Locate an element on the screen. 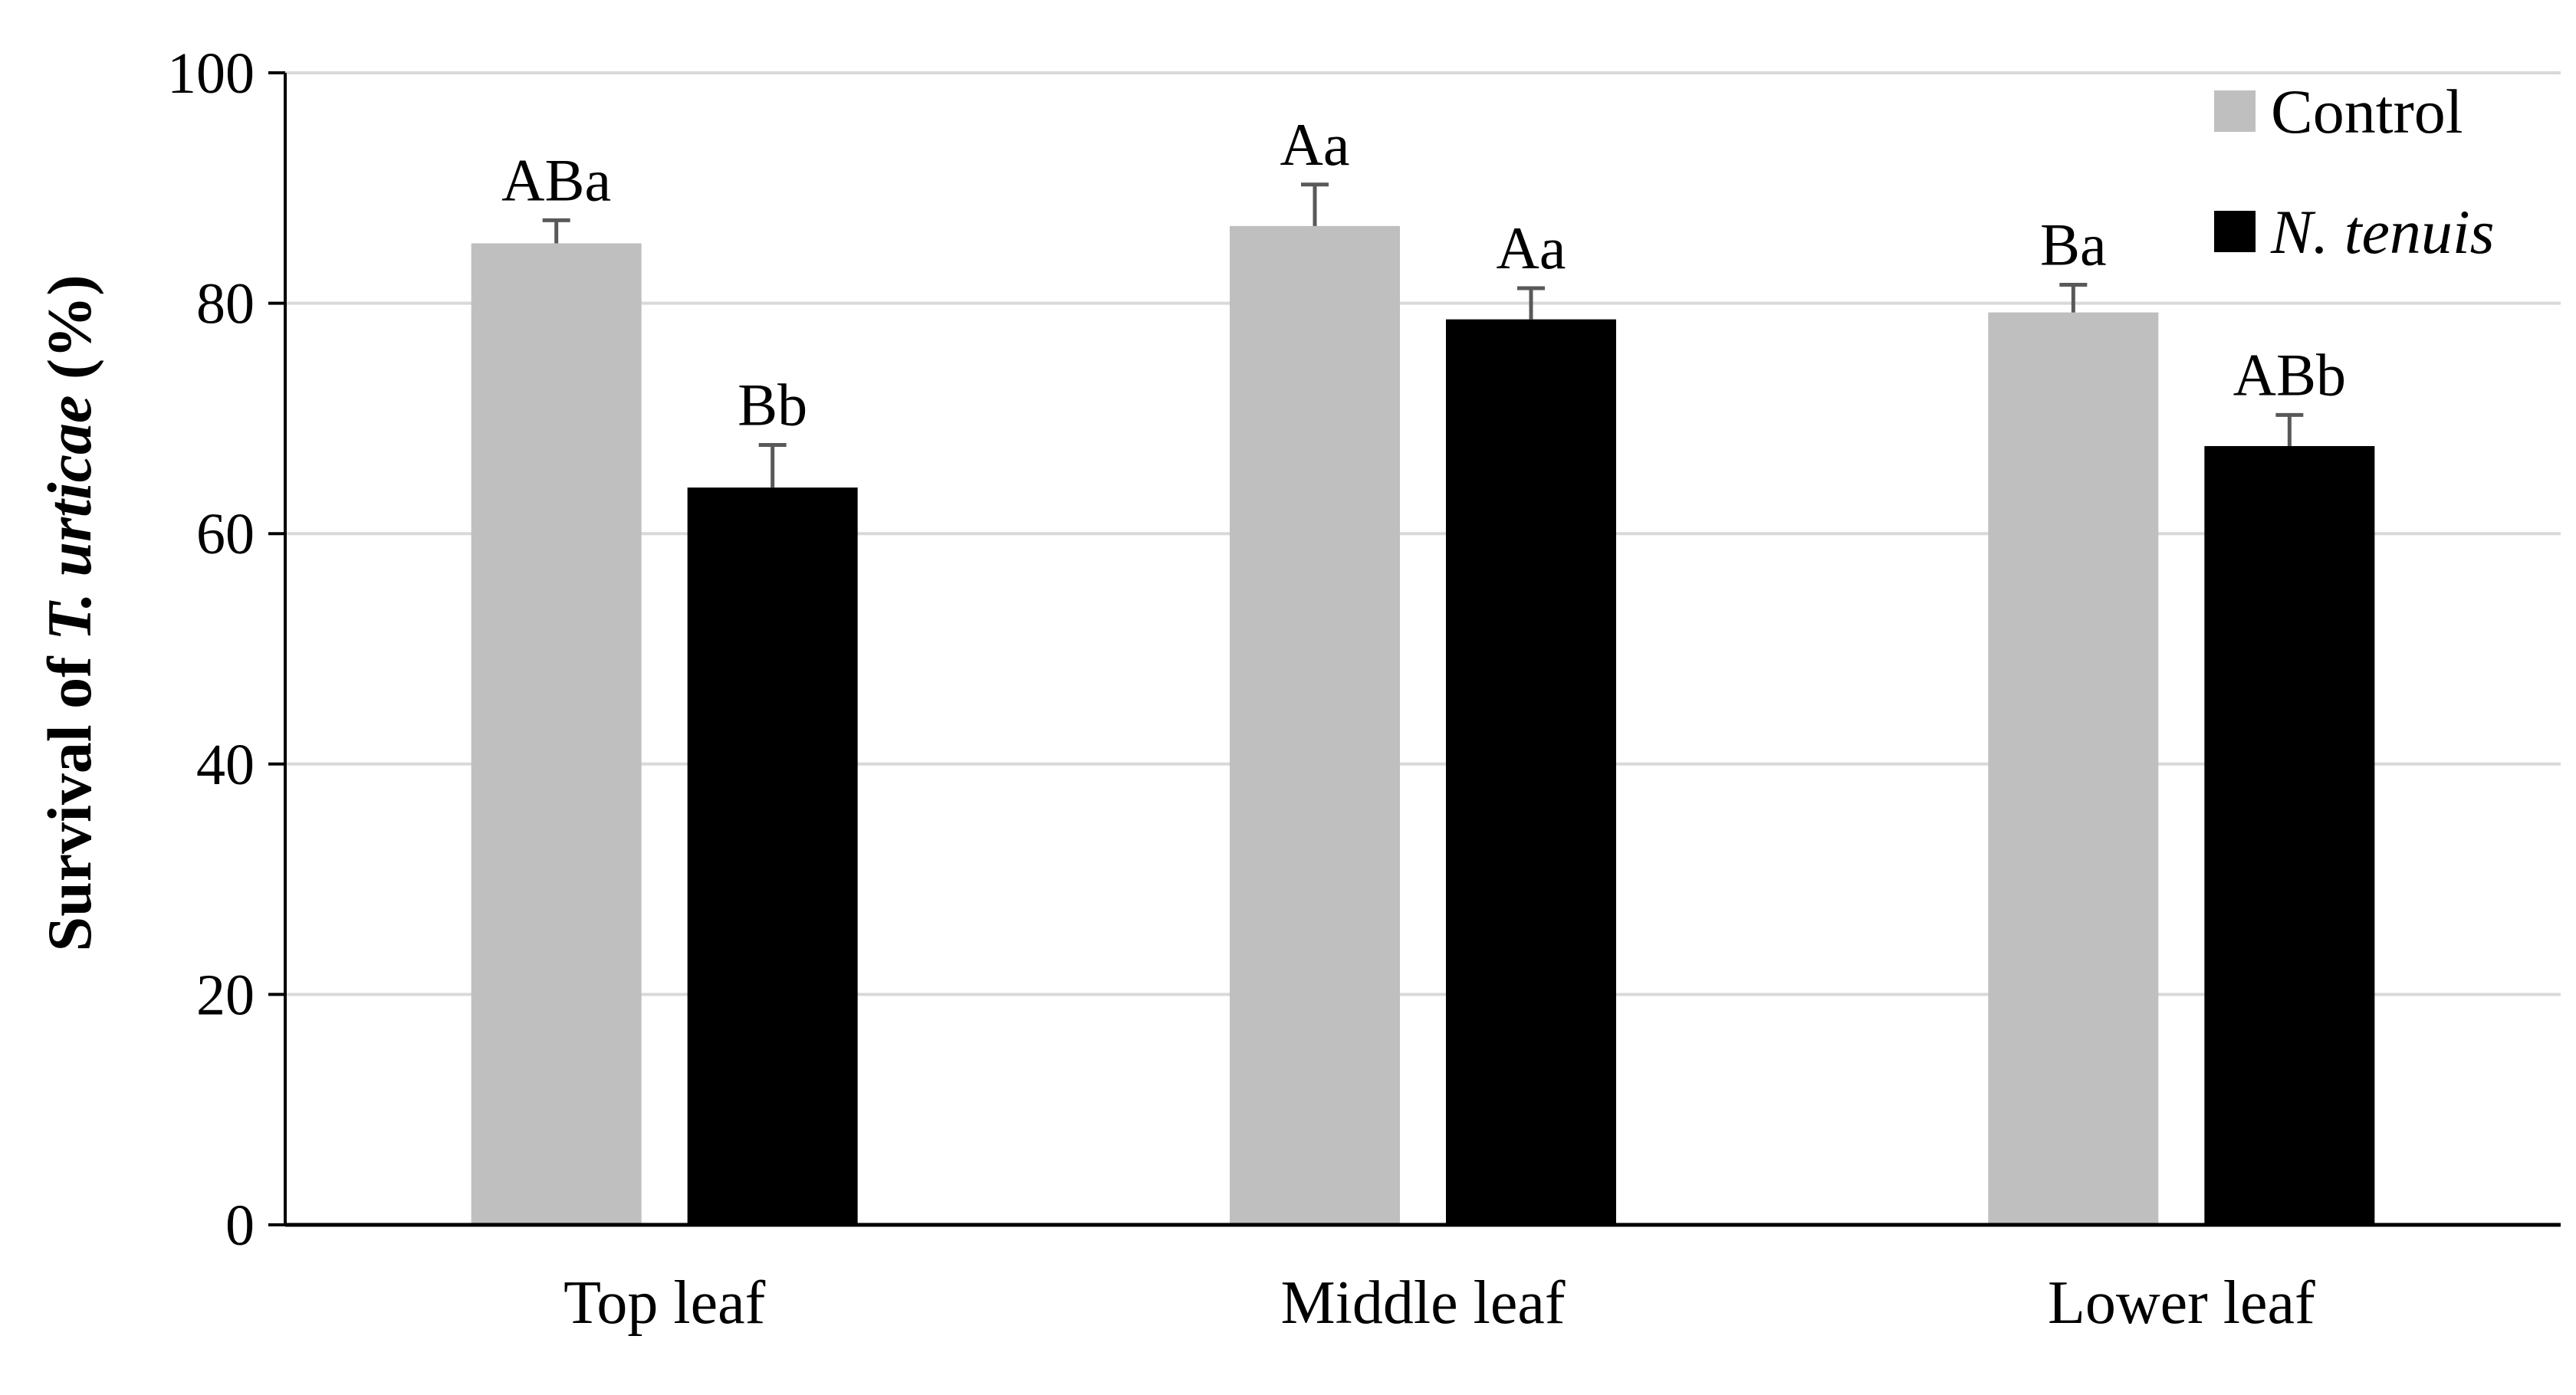  significance-label: Ba is located at coordinates (2074, 245).